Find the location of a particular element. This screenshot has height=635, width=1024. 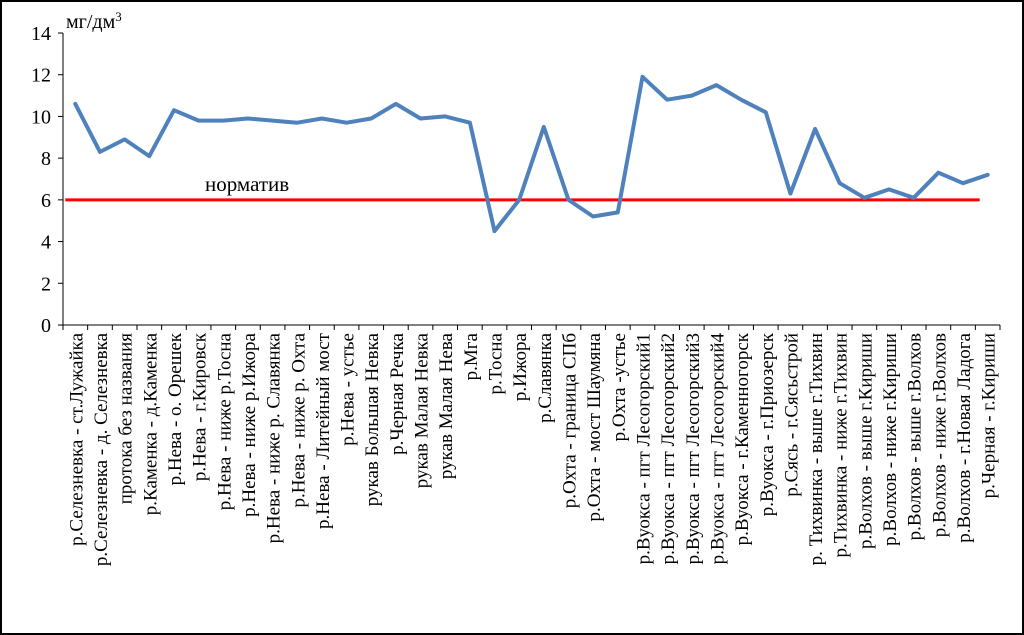

y-tick-label: 6 is located at coordinates (46, 201).